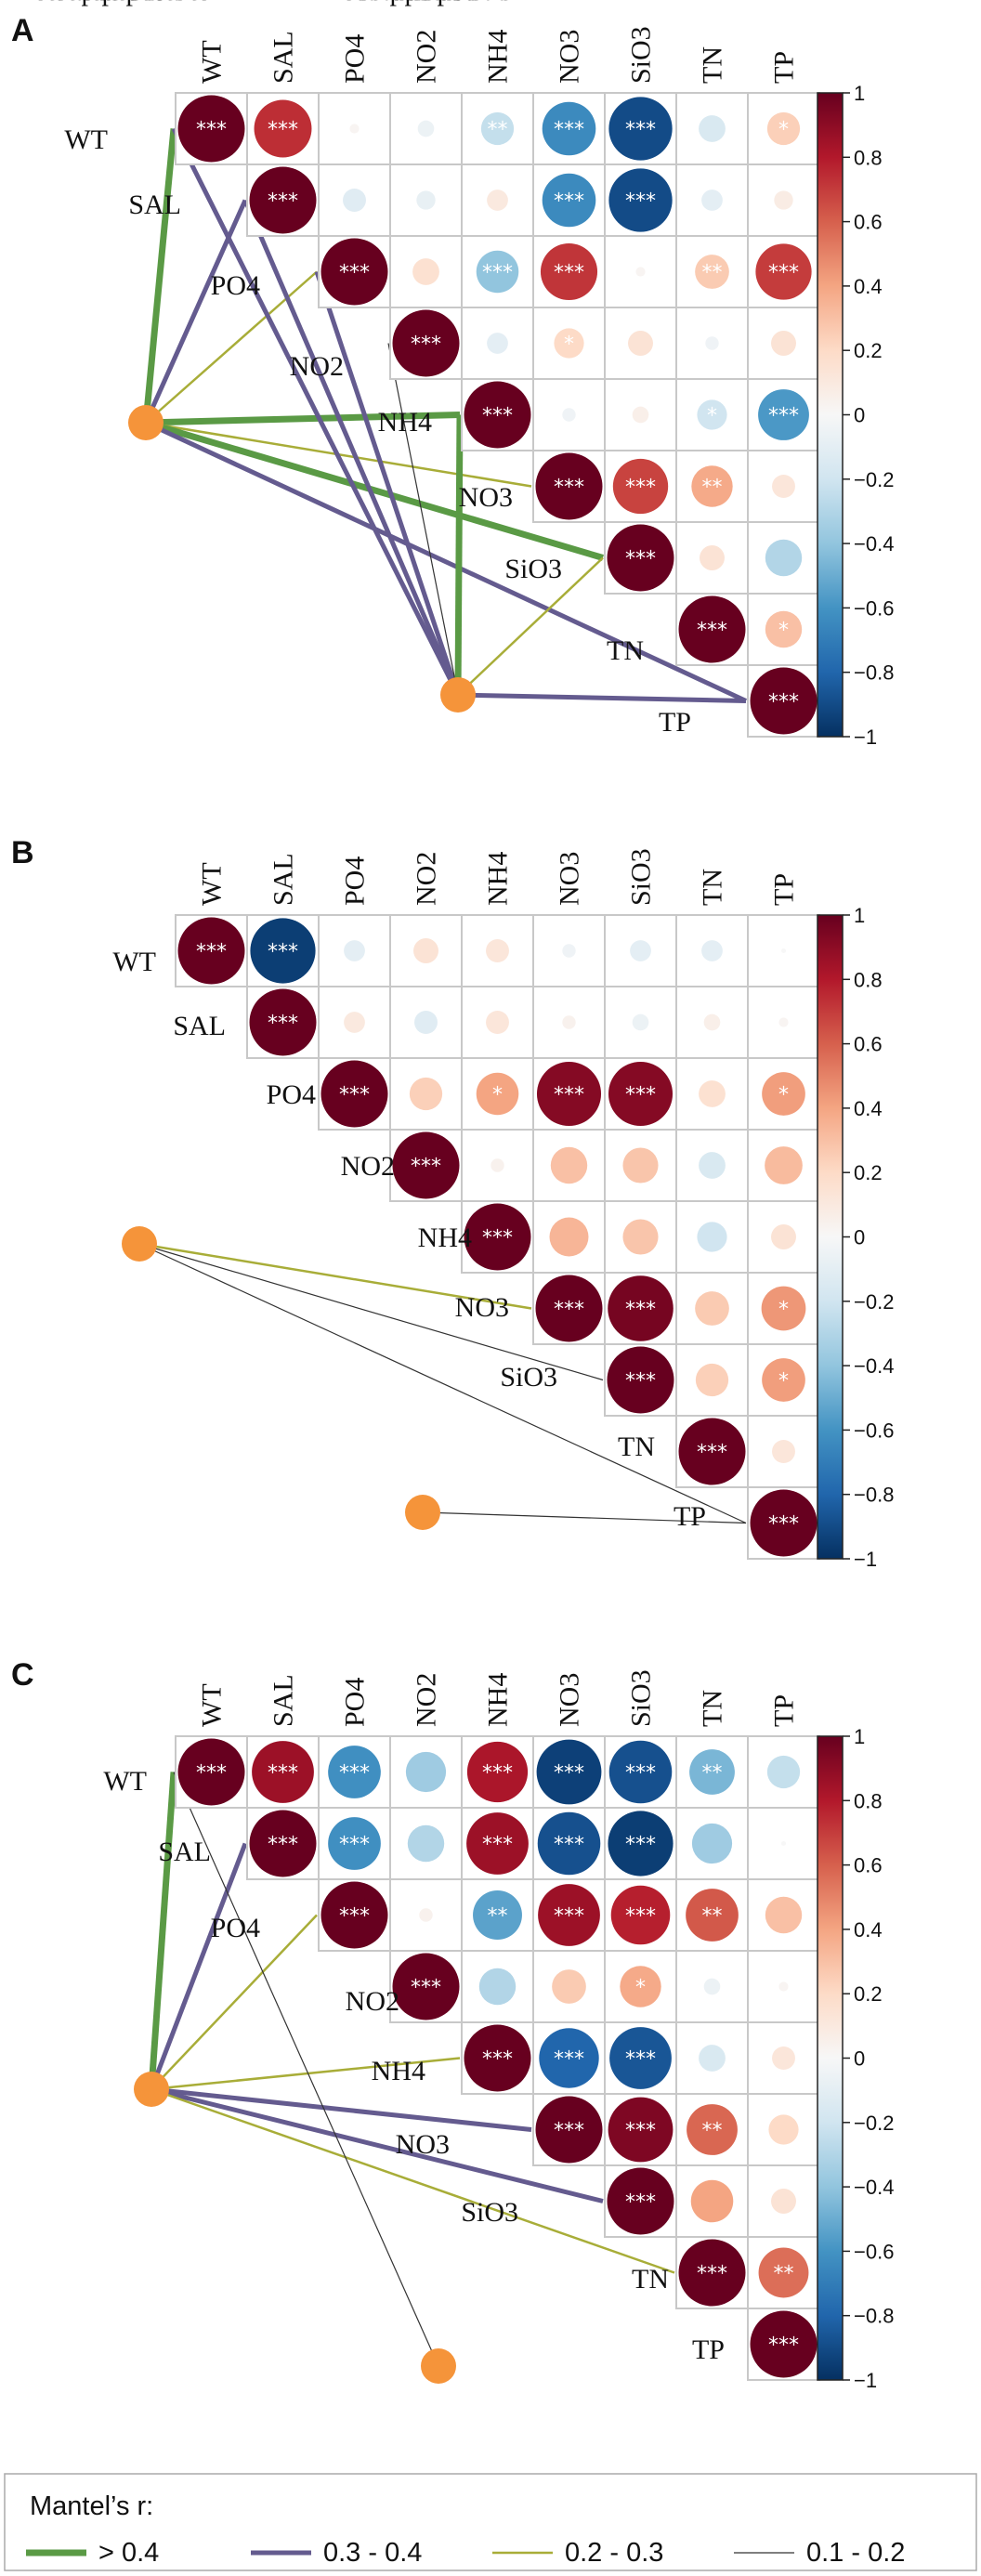 Image resolution: width=981 pixels, height=2576 pixels. What do you see at coordinates (713, 888) in the screenshot?
I see `col-header-tn: TN` at bounding box center [713, 888].